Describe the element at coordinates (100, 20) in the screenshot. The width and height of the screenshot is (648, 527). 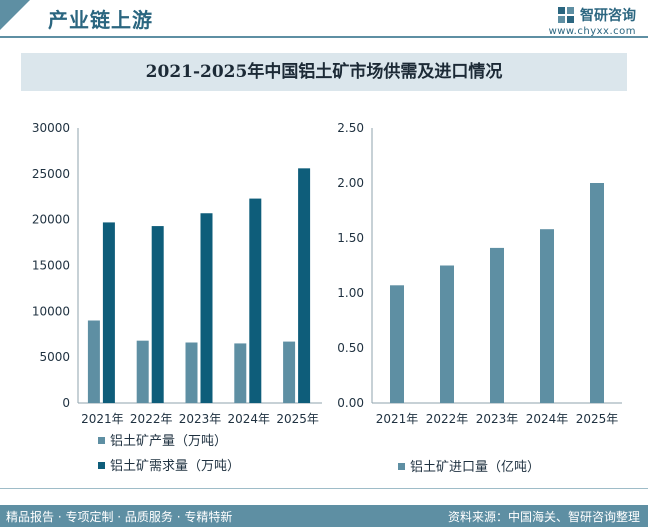
I see `page-title: 产业链上游` at that location.